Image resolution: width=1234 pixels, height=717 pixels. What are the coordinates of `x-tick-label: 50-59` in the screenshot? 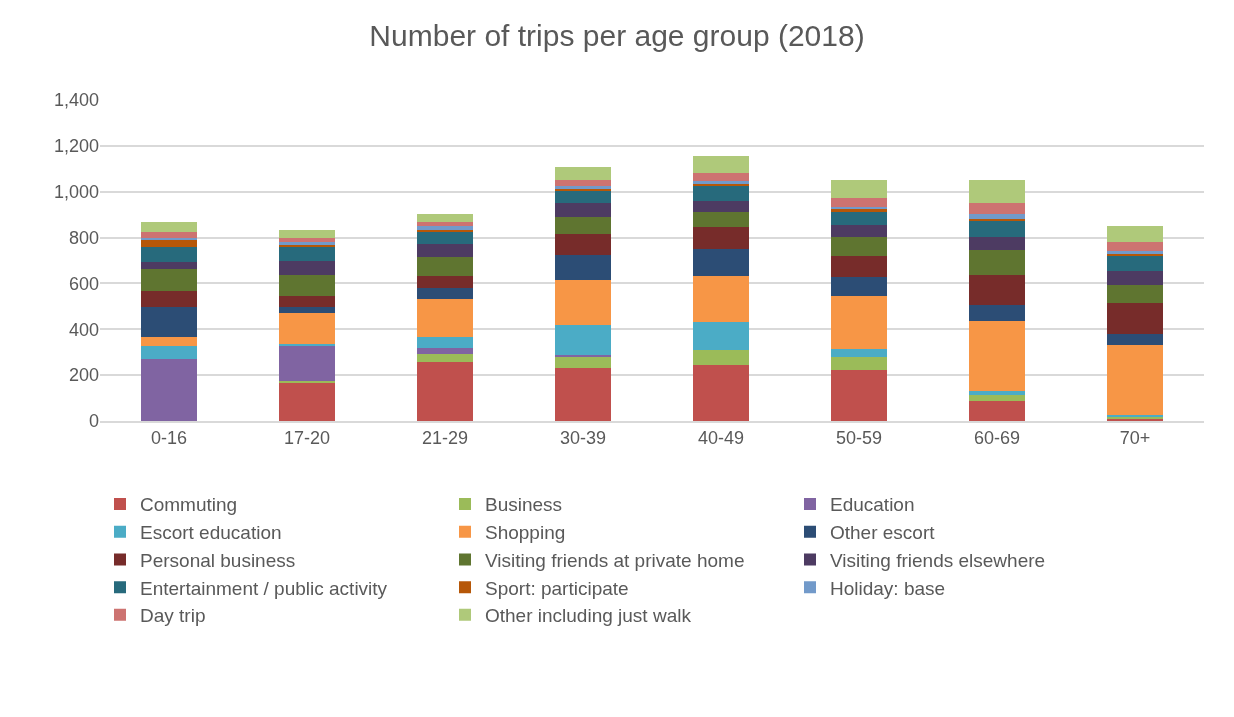 It's located at (859, 438).